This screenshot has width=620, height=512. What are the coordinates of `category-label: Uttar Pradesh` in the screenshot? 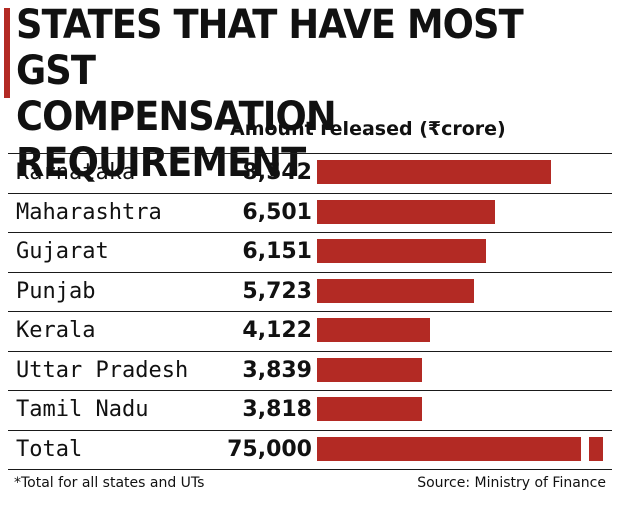 It's located at (102, 370).